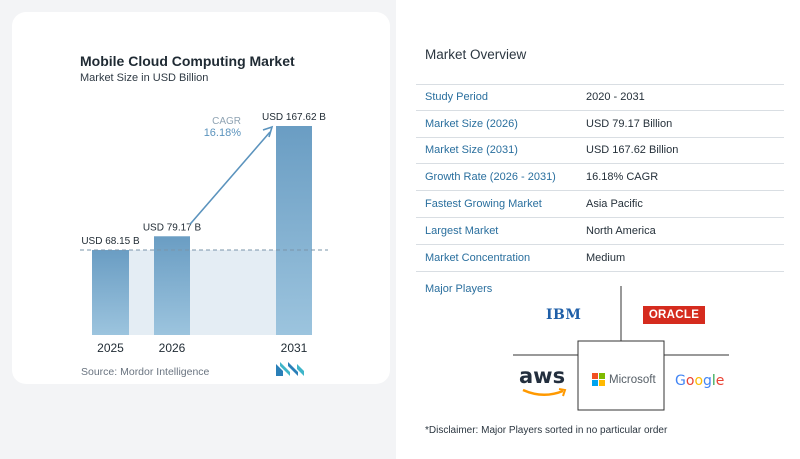  Describe the element at coordinates (223, 133) in the screenshot. I see `cagr-value: 16.18%` at that location.